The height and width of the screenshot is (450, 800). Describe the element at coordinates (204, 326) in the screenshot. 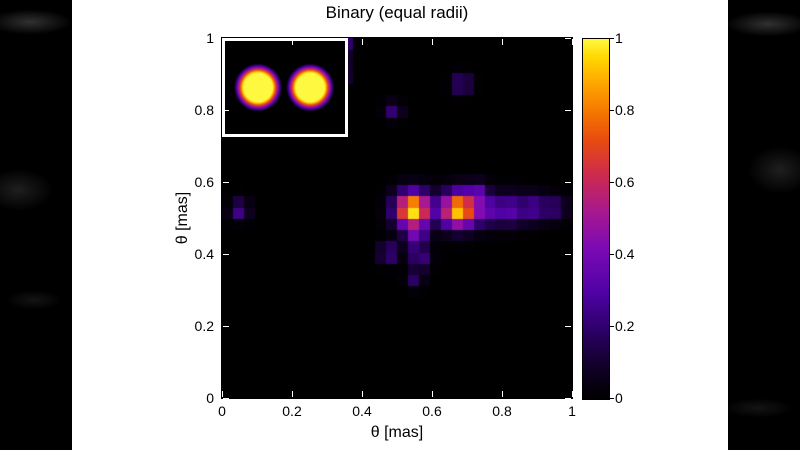

I see `y-tick-label: 0.2` at that location.